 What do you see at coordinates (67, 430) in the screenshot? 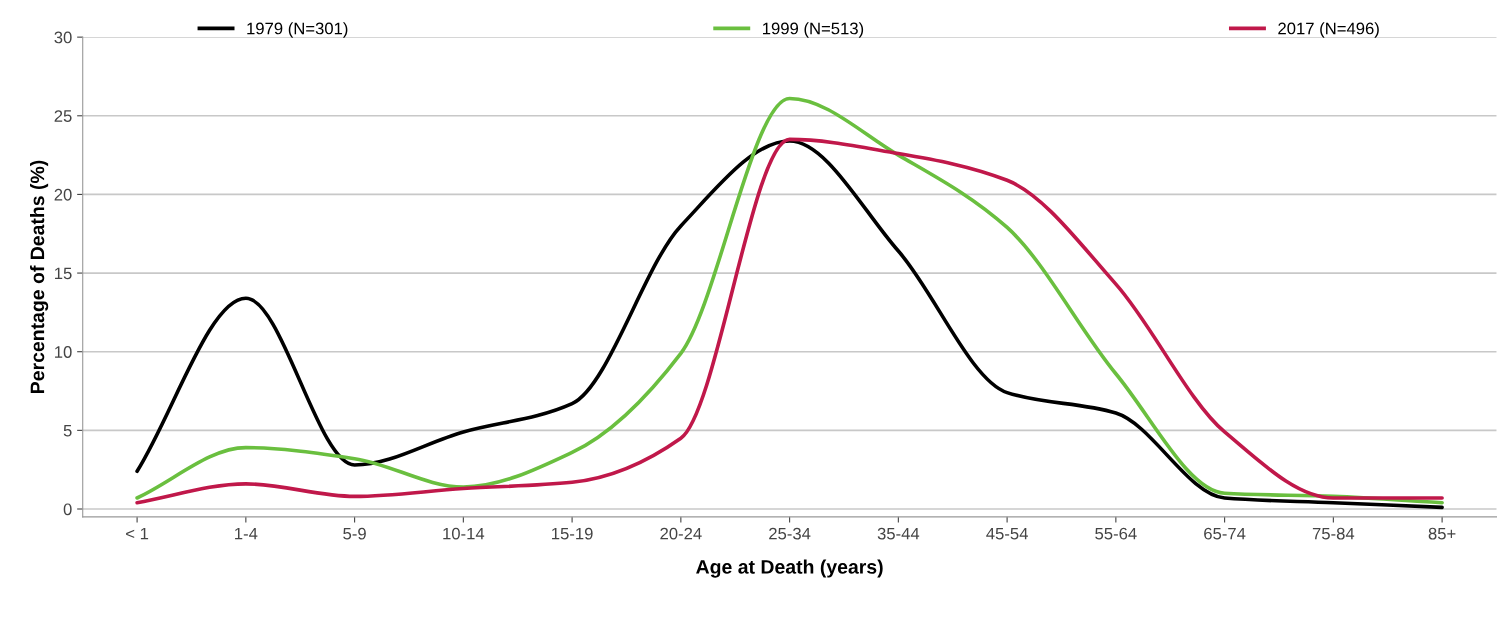
I see `y-tick-label: 5` at bounding box center [67, 430].